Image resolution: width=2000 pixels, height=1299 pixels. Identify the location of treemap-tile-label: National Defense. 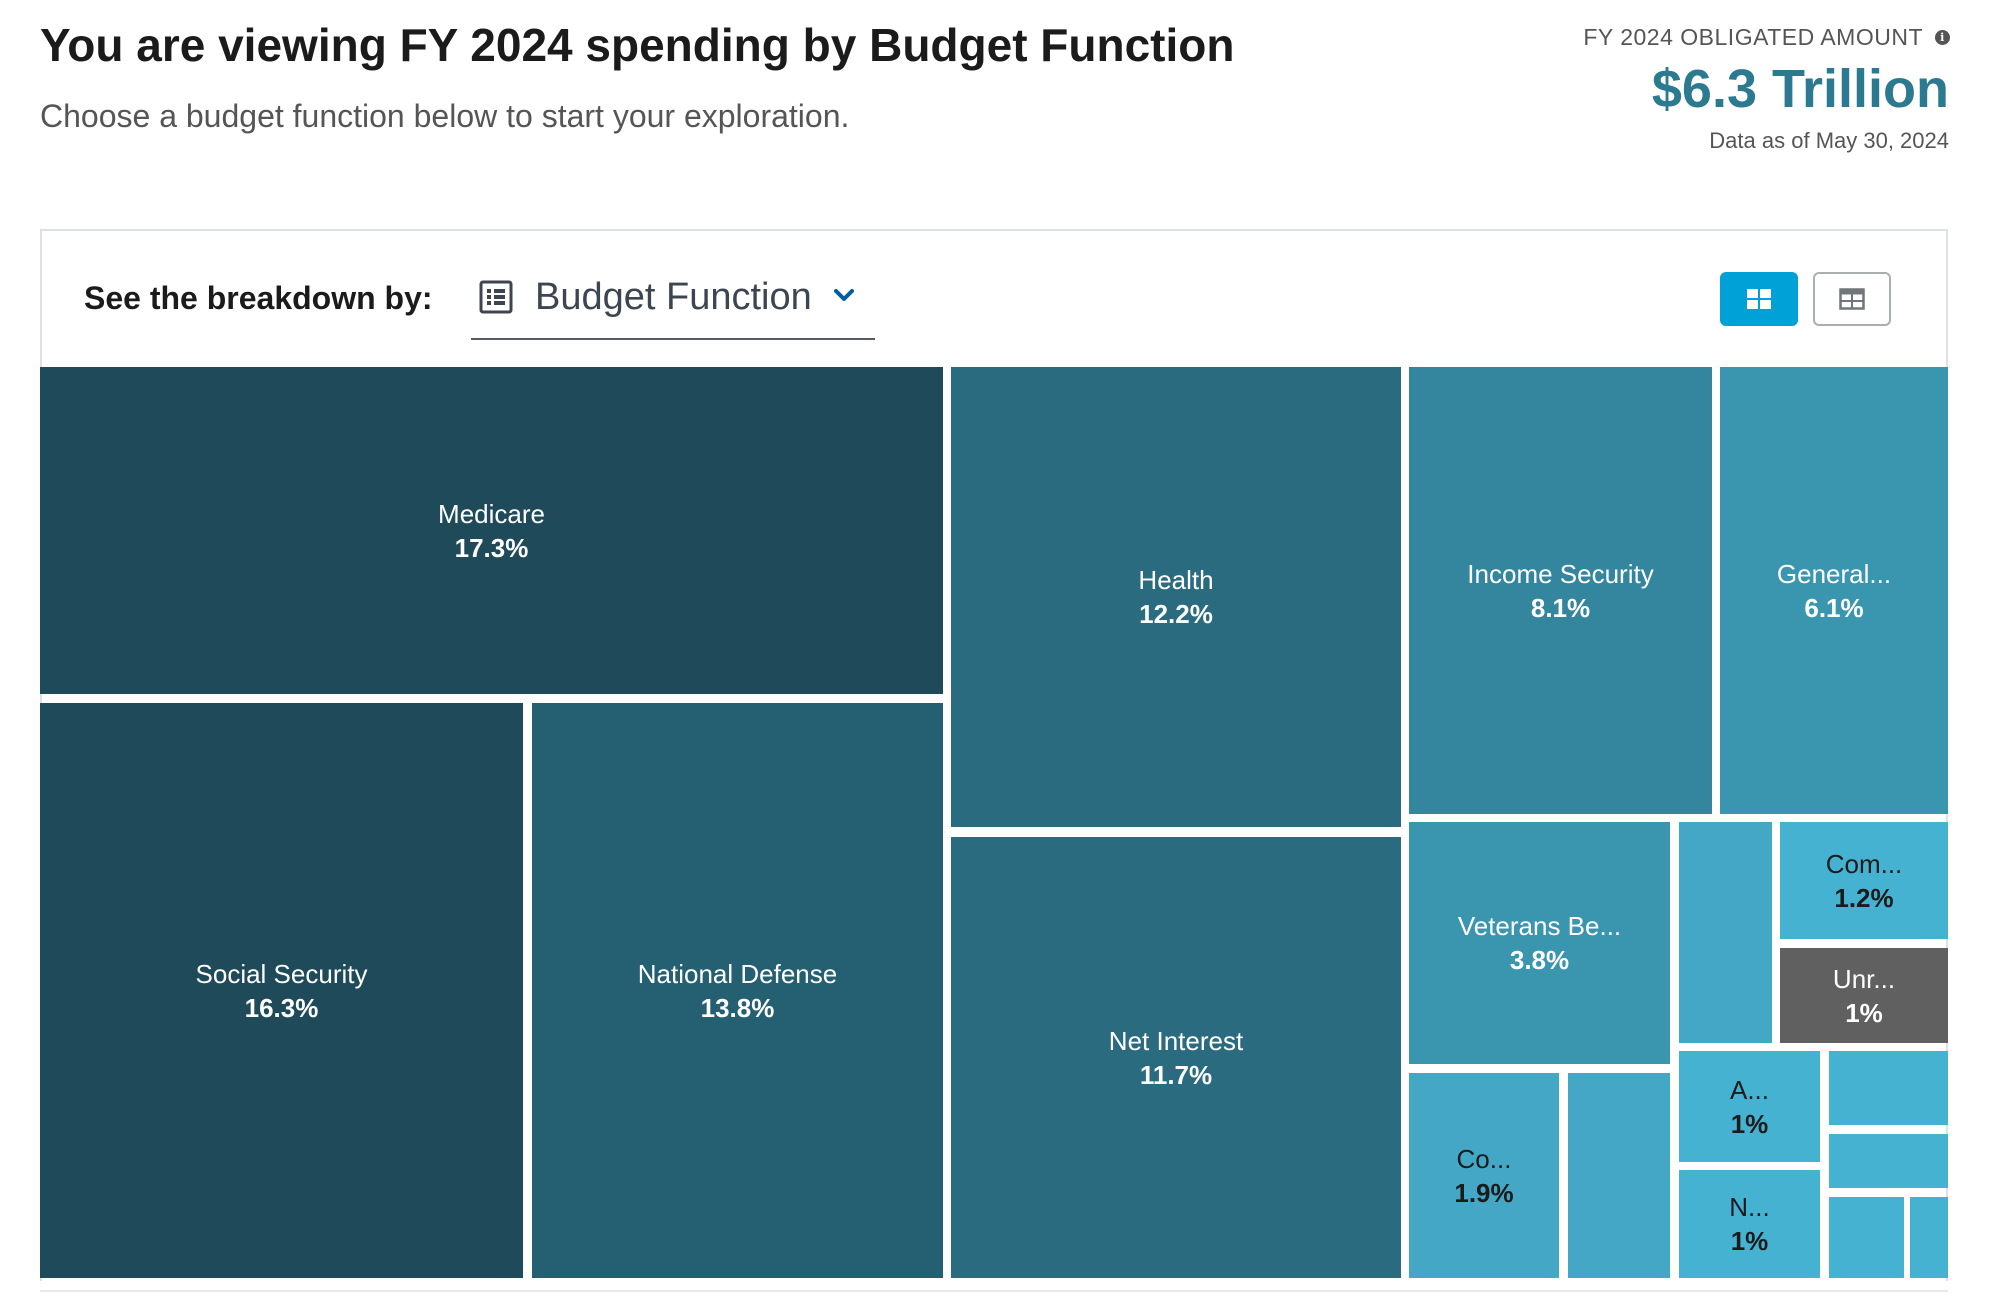
(737, 973).